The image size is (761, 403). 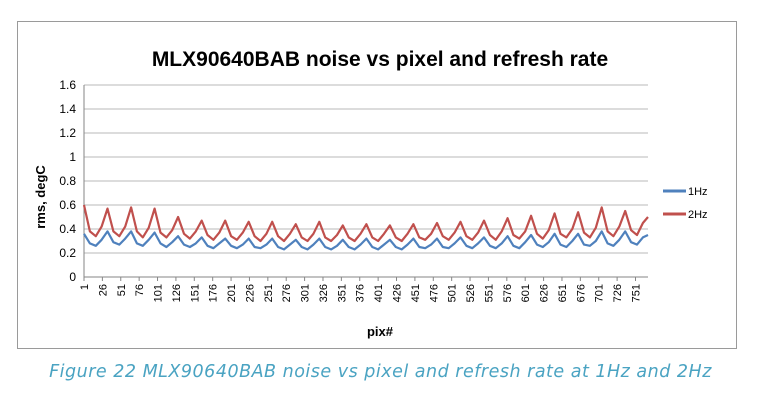 I want to click on x-tick-label-14: 351, so click(x=342, y=293).